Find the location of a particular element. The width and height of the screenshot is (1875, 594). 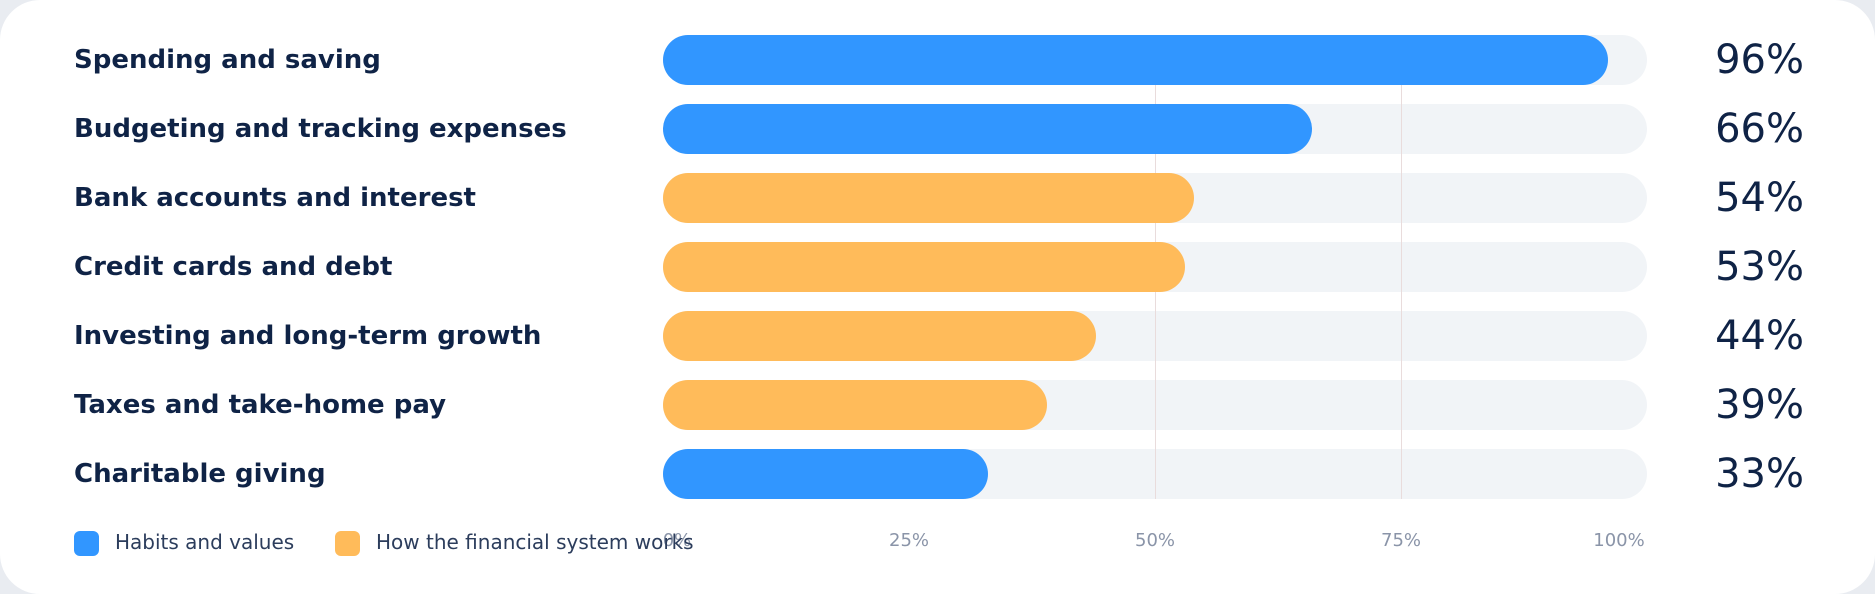

value-label: 33% is located at coordinates (1759, 474).